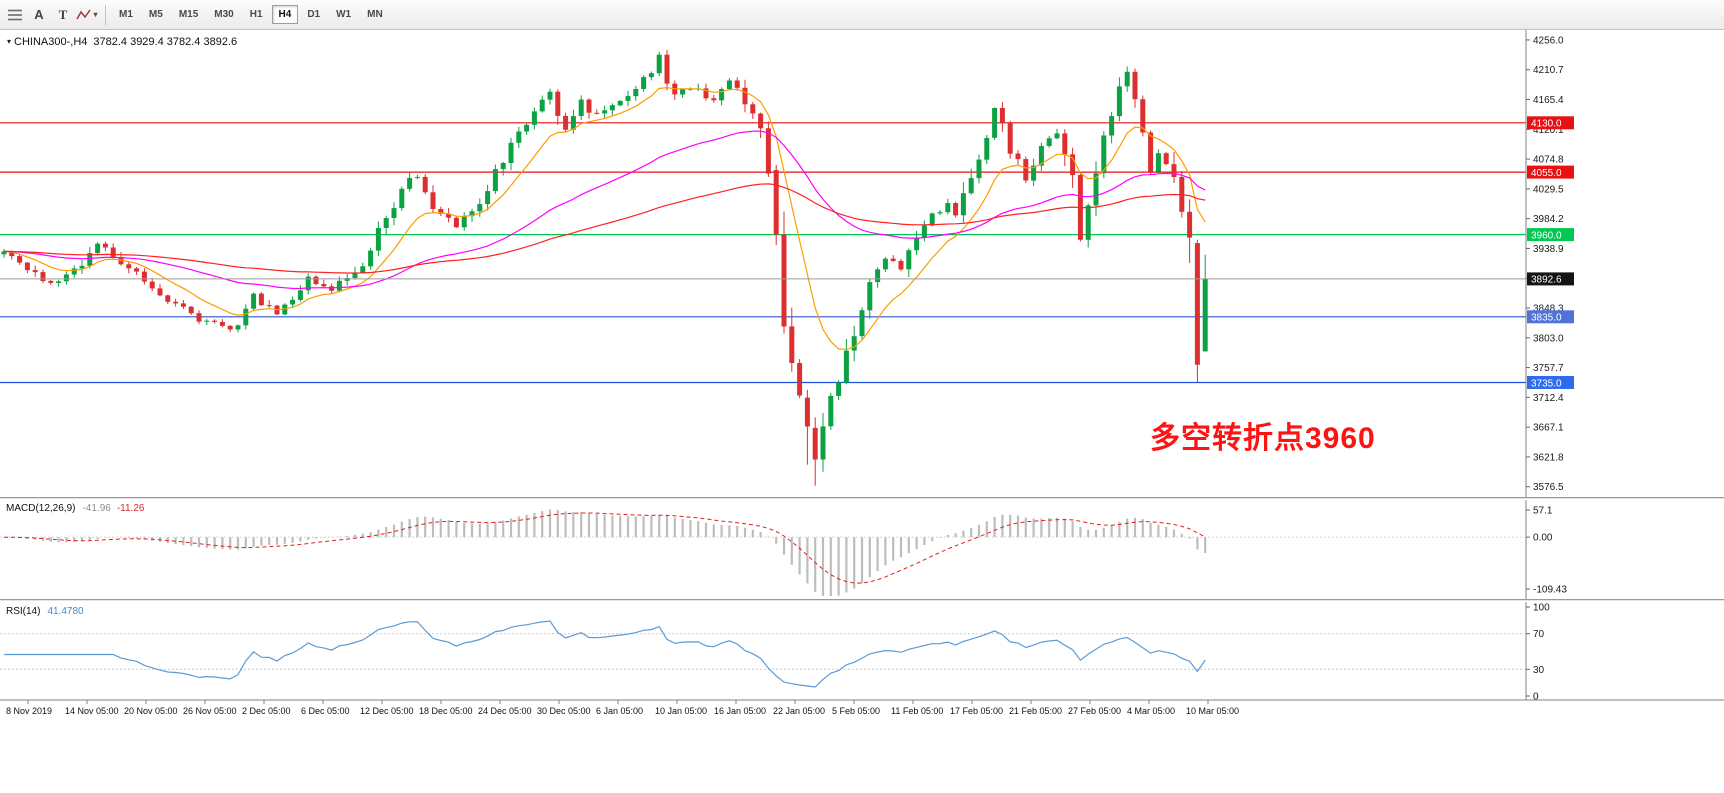 The image size is (1724, 793). Describe the element at coordinates (976, 711) in the screenshot. I see `svg-text: 17 Feb 05:00` at that location.